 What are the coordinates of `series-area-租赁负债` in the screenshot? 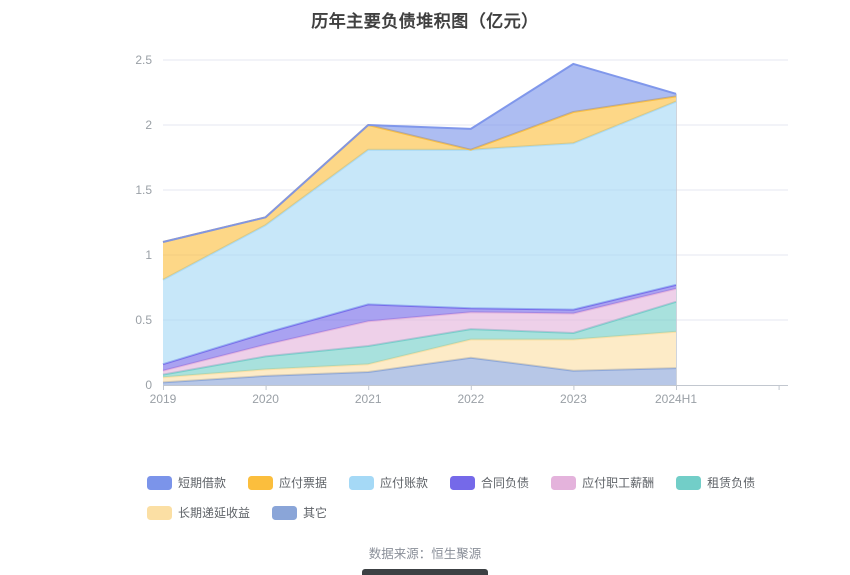 It's located at (419, 339).